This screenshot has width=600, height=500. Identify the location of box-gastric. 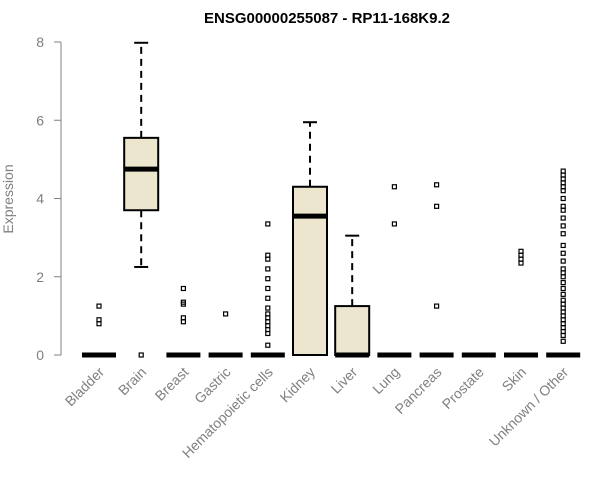
(225, 334).